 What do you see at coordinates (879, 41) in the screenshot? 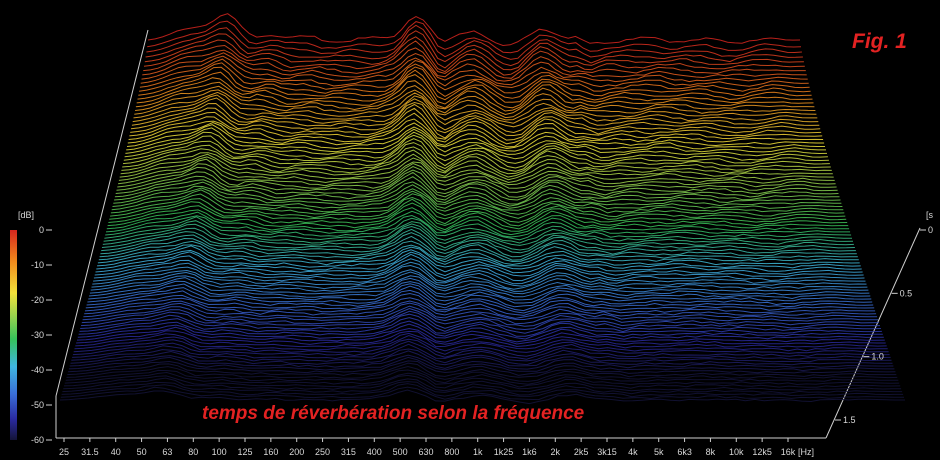
I see `figure-label: Fig. 1` at bounding box center [879, 41].